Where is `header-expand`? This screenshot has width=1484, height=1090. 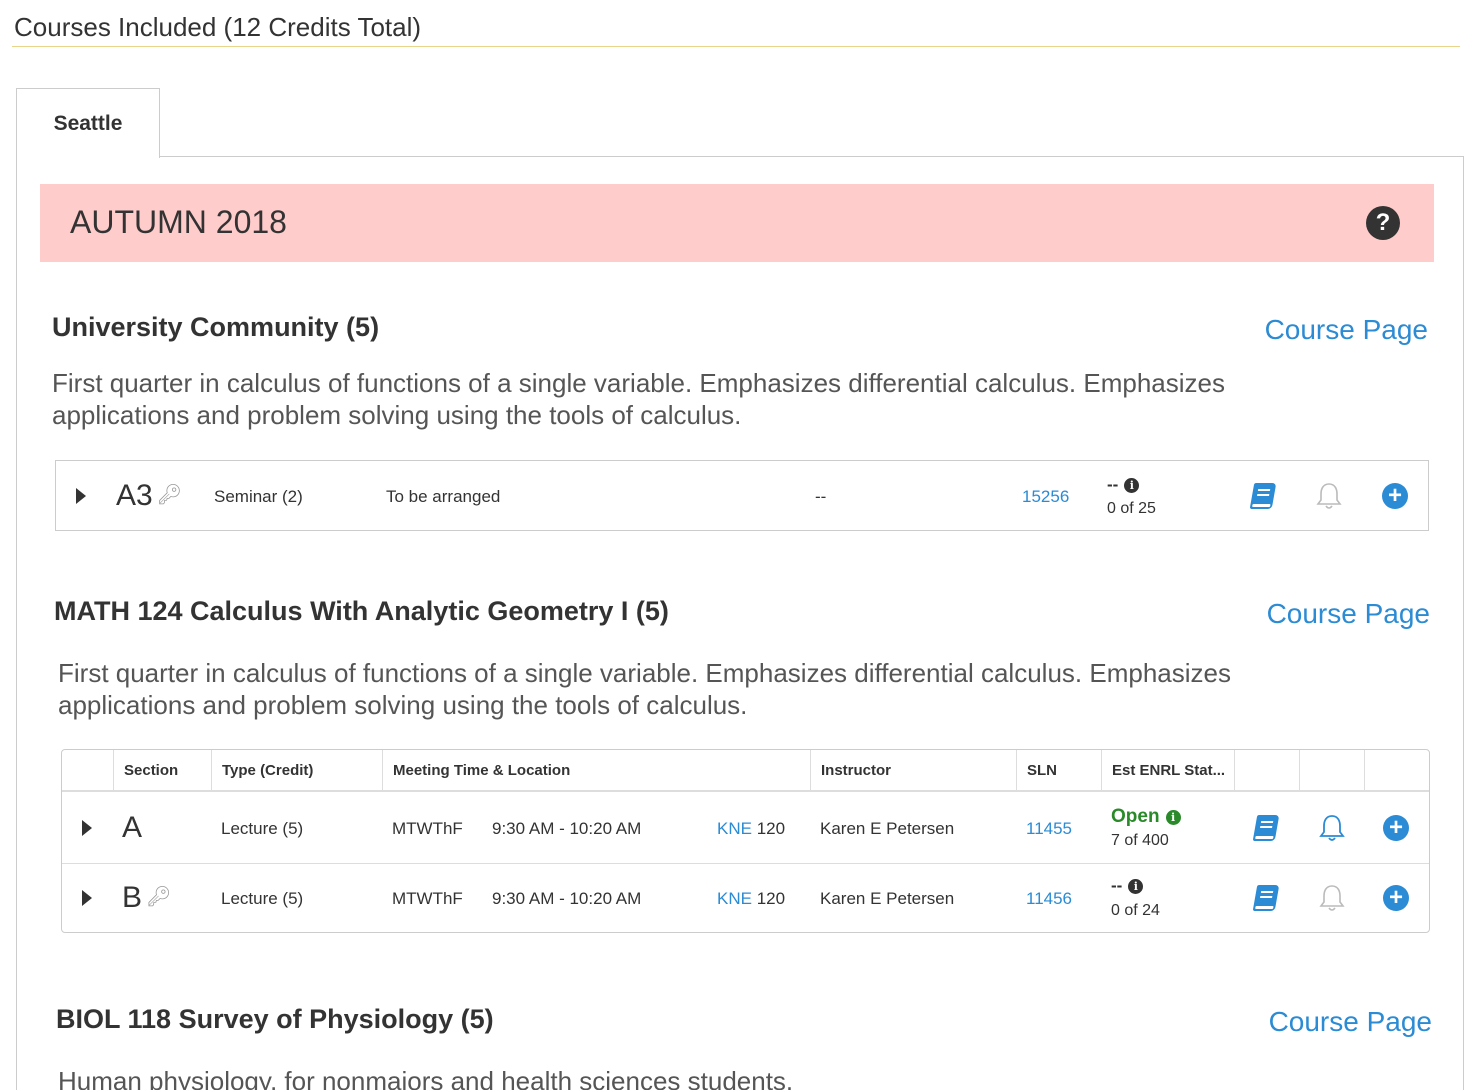
header-expand is located at coordinates (87, 771).